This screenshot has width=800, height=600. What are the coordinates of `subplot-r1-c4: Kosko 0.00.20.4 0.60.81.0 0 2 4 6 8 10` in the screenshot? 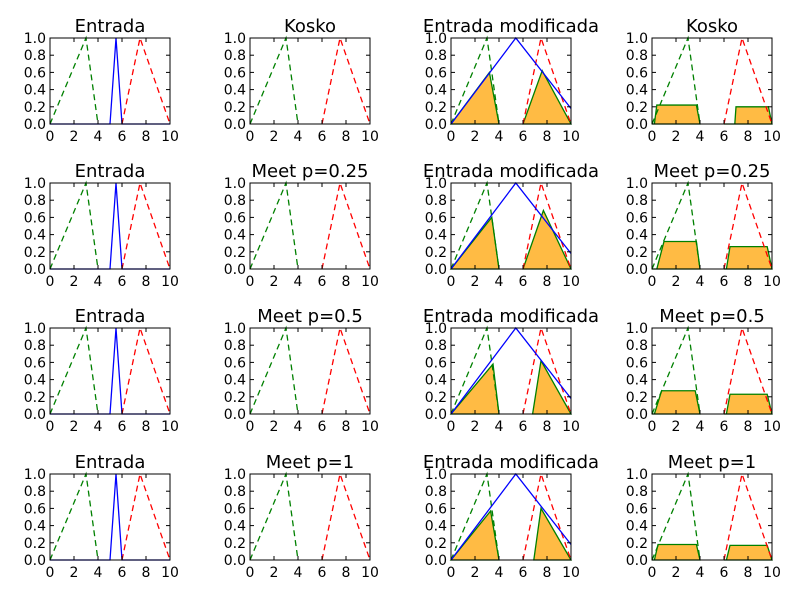 It's located at (703, 80).